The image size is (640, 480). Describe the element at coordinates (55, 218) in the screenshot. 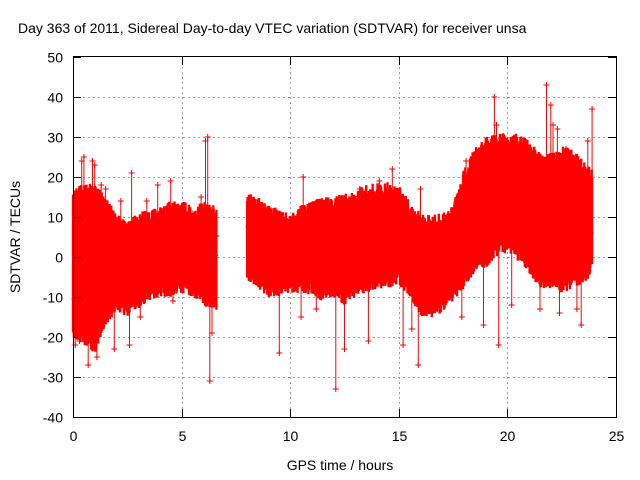

I see `y-tick-label: 10` at that location.